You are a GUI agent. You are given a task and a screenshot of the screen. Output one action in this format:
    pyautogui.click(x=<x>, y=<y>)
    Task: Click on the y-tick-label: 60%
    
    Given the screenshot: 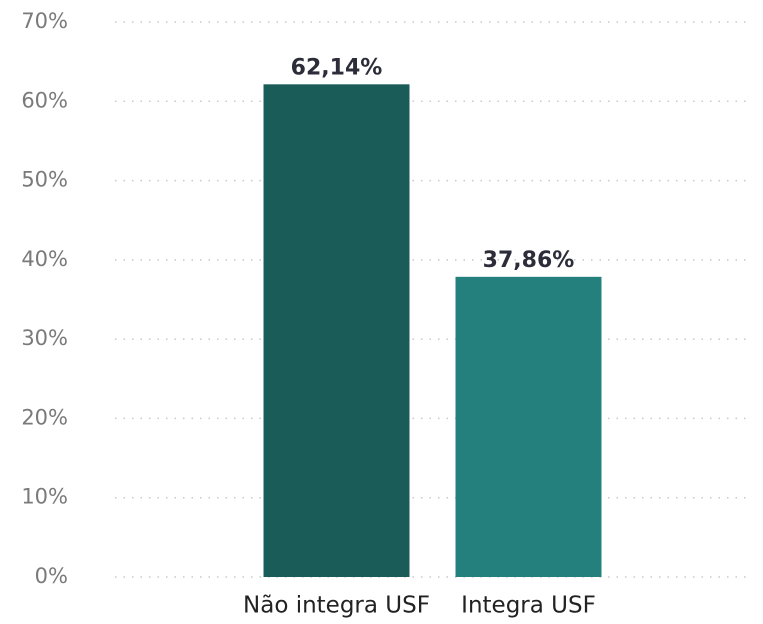 What is the action you would take?
    pyautogui.click(x=44, y=100)
    